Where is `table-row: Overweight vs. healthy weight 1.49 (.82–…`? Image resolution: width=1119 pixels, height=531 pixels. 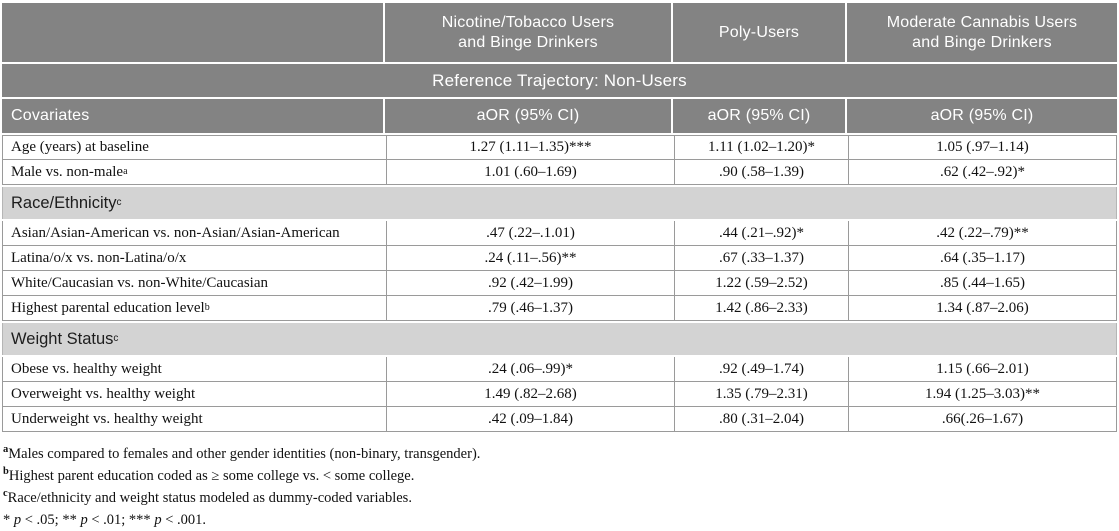
table-row: Overweight vs. healthy weight 1.49 (.82–… is located at coordinates (559, 394).